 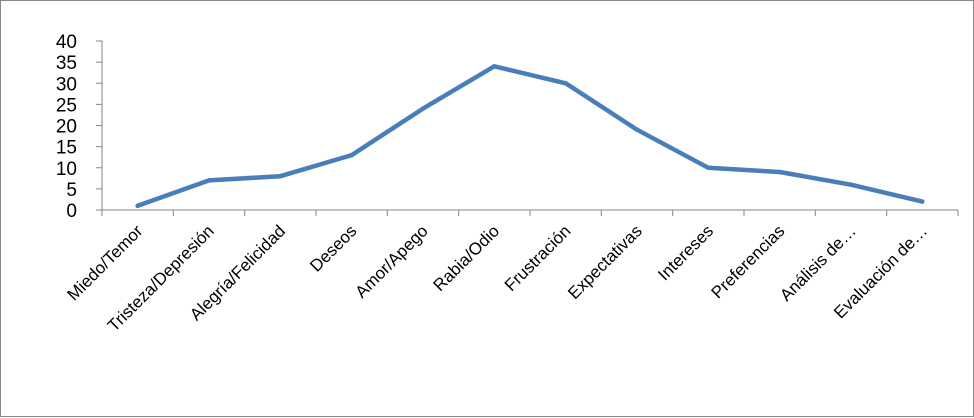 What do you see at coordinates (66, 148) in the screenshot?
I see `y-tick-label: 15` at bounding box center [66, 148].